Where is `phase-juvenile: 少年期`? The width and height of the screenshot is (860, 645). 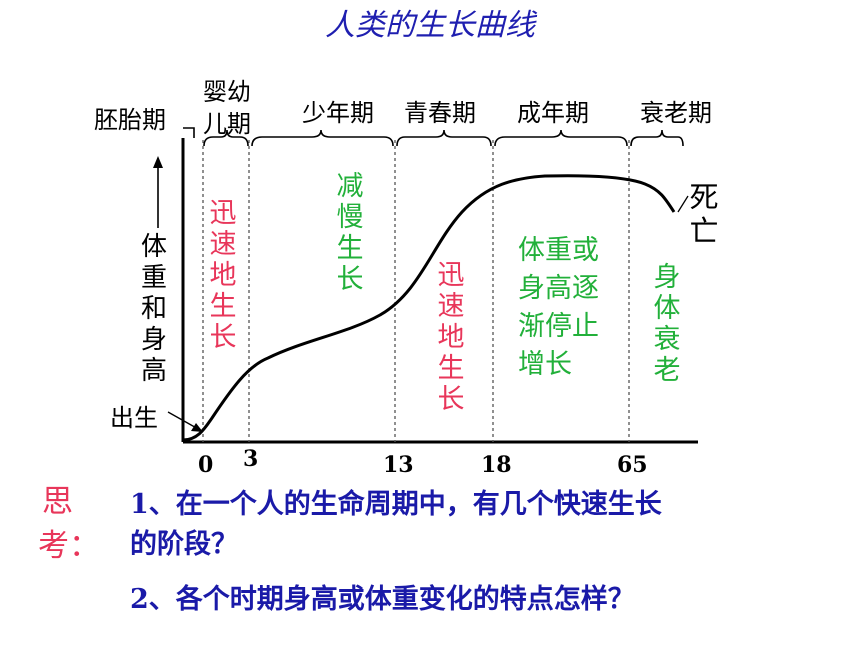
phase-juvenile: 少年期 is located at coordinates (338, 113).